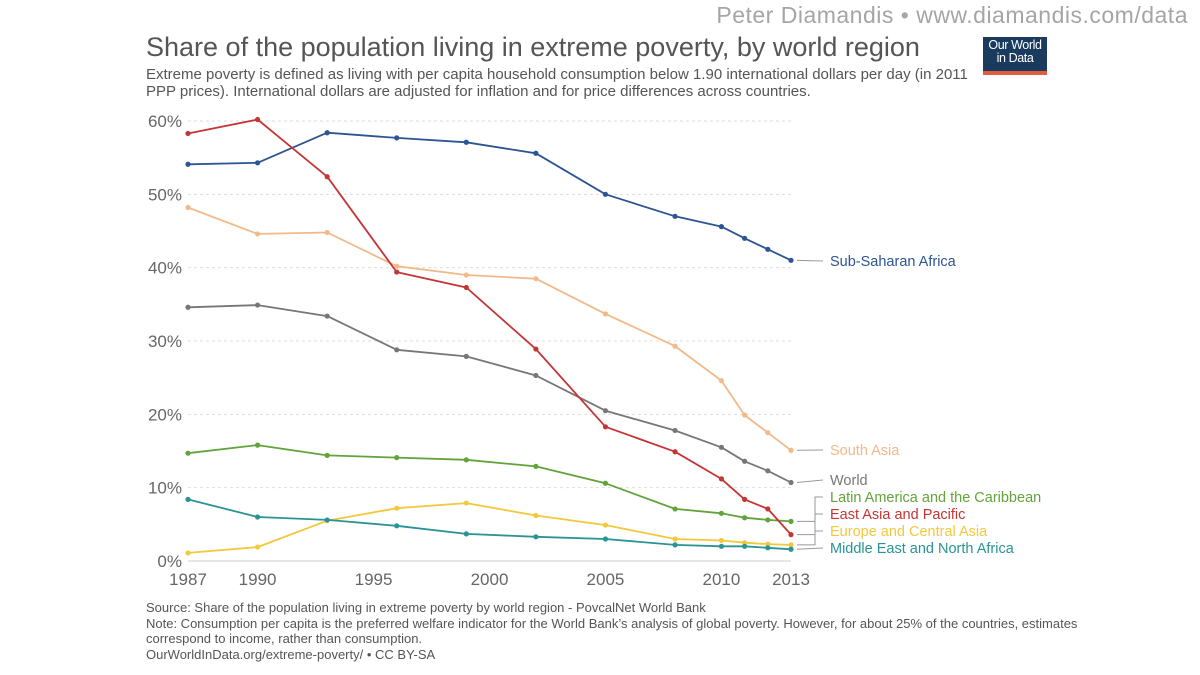  I want to click on x-tick-label: 2010, so click(722, 579).